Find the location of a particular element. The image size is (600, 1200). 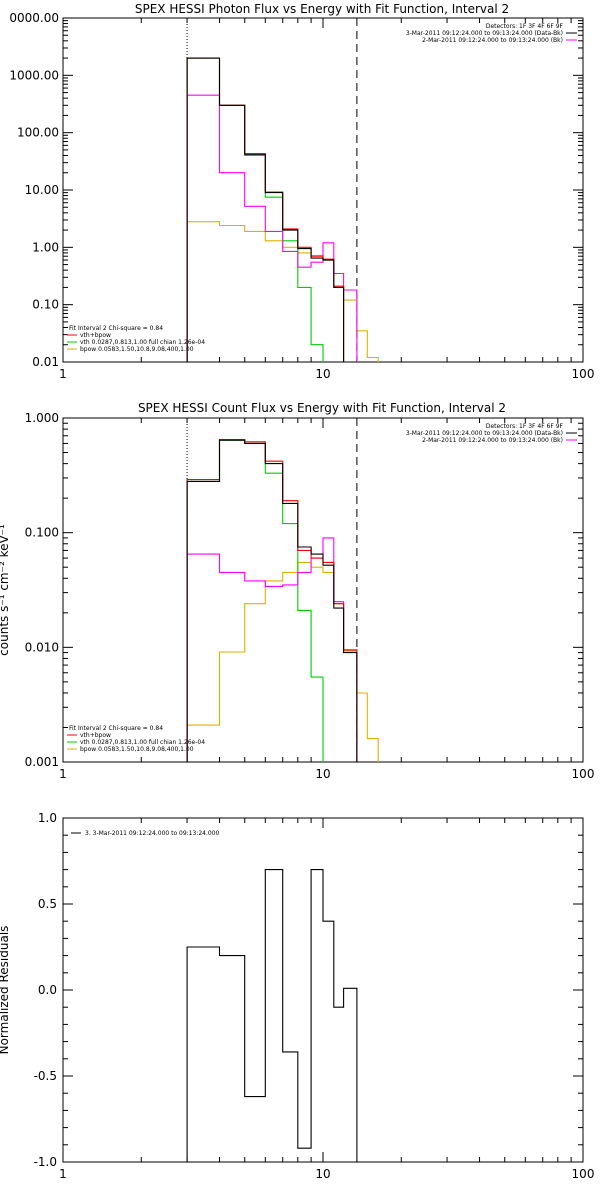

y-tick-label: 0.0 is located at coordinates (47, 990).